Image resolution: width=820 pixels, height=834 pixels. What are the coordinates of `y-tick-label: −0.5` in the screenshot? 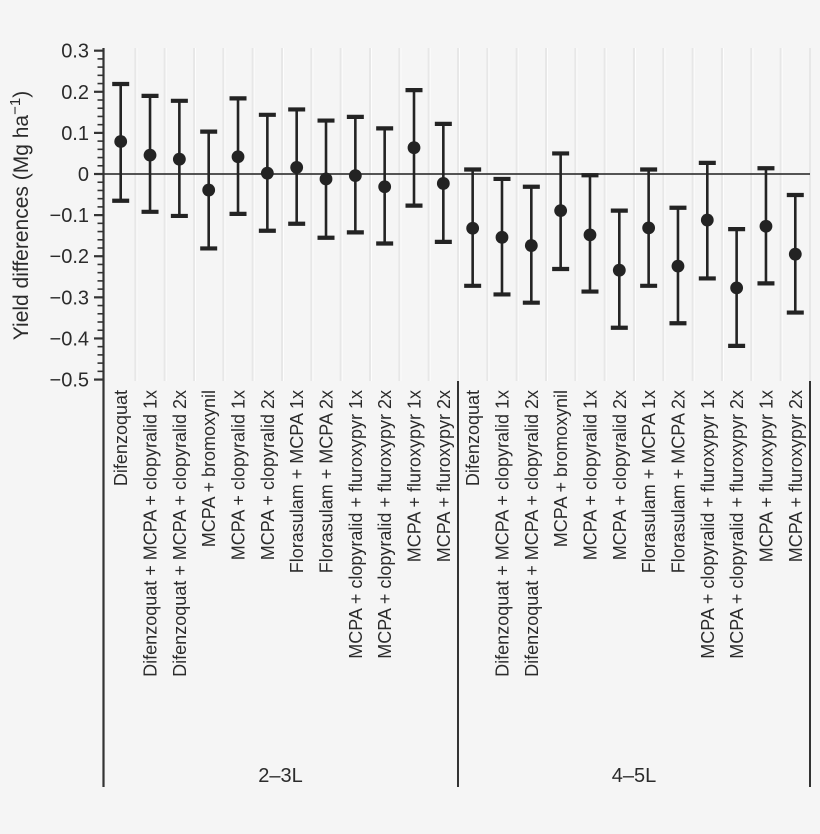 It's located at (69, 381).